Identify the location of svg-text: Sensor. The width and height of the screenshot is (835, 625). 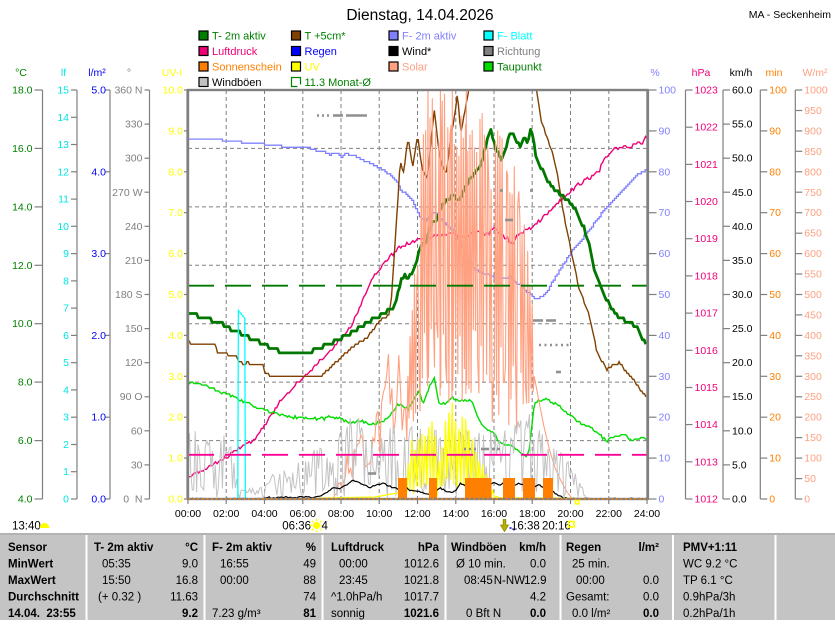
(28, 548).